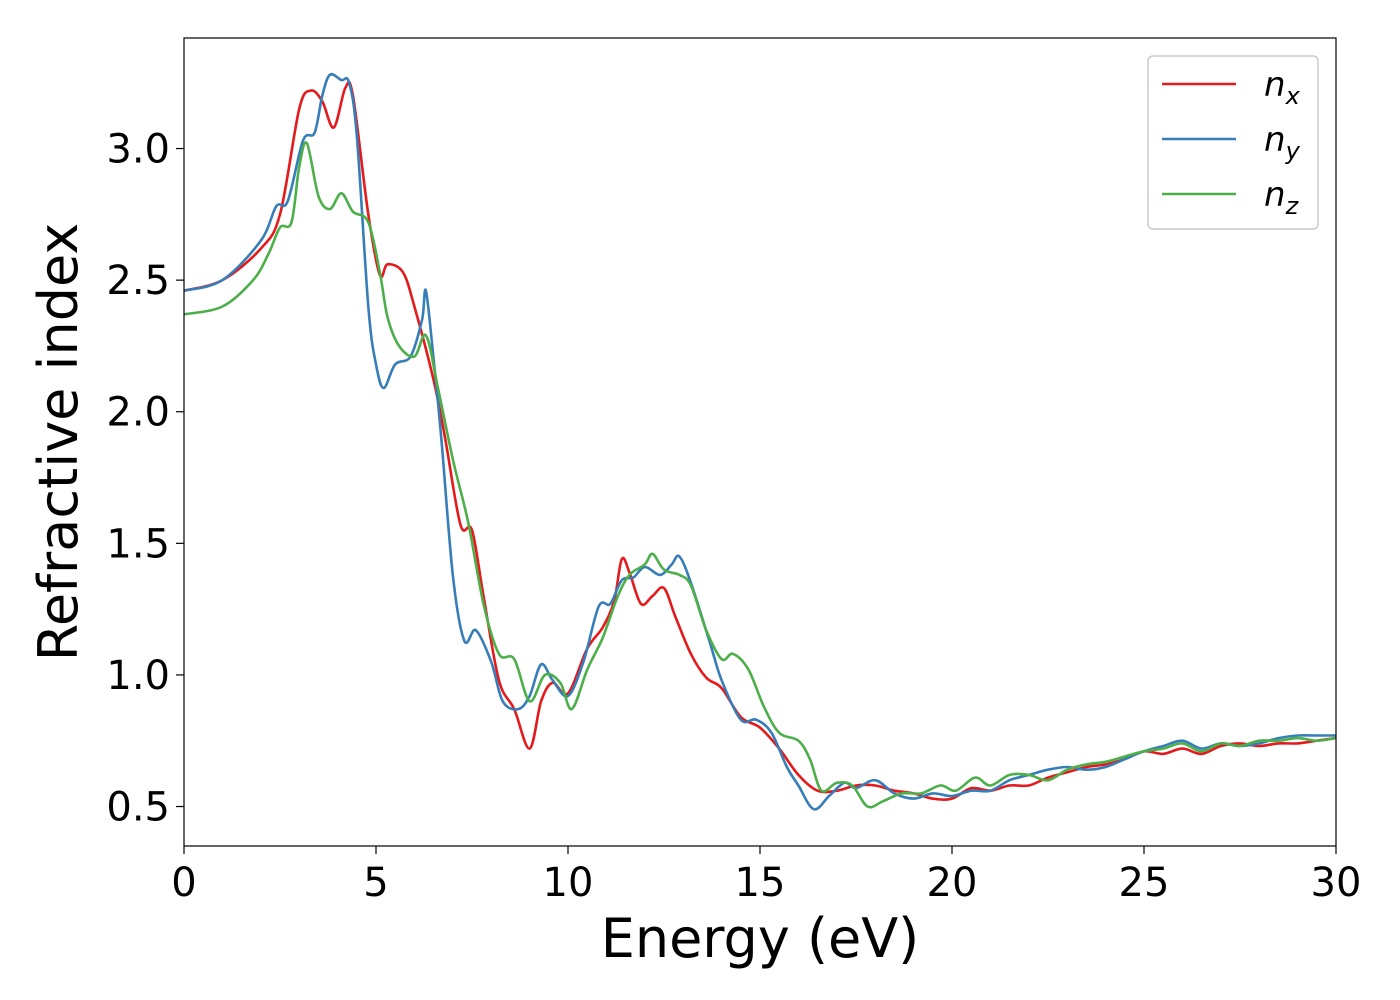 This screenshot has height=1000, width=1400. What do you see at coordinates (568, 883) in the screenshot?
I see `x-tick-label: 10` at bounding box center [568, 883].